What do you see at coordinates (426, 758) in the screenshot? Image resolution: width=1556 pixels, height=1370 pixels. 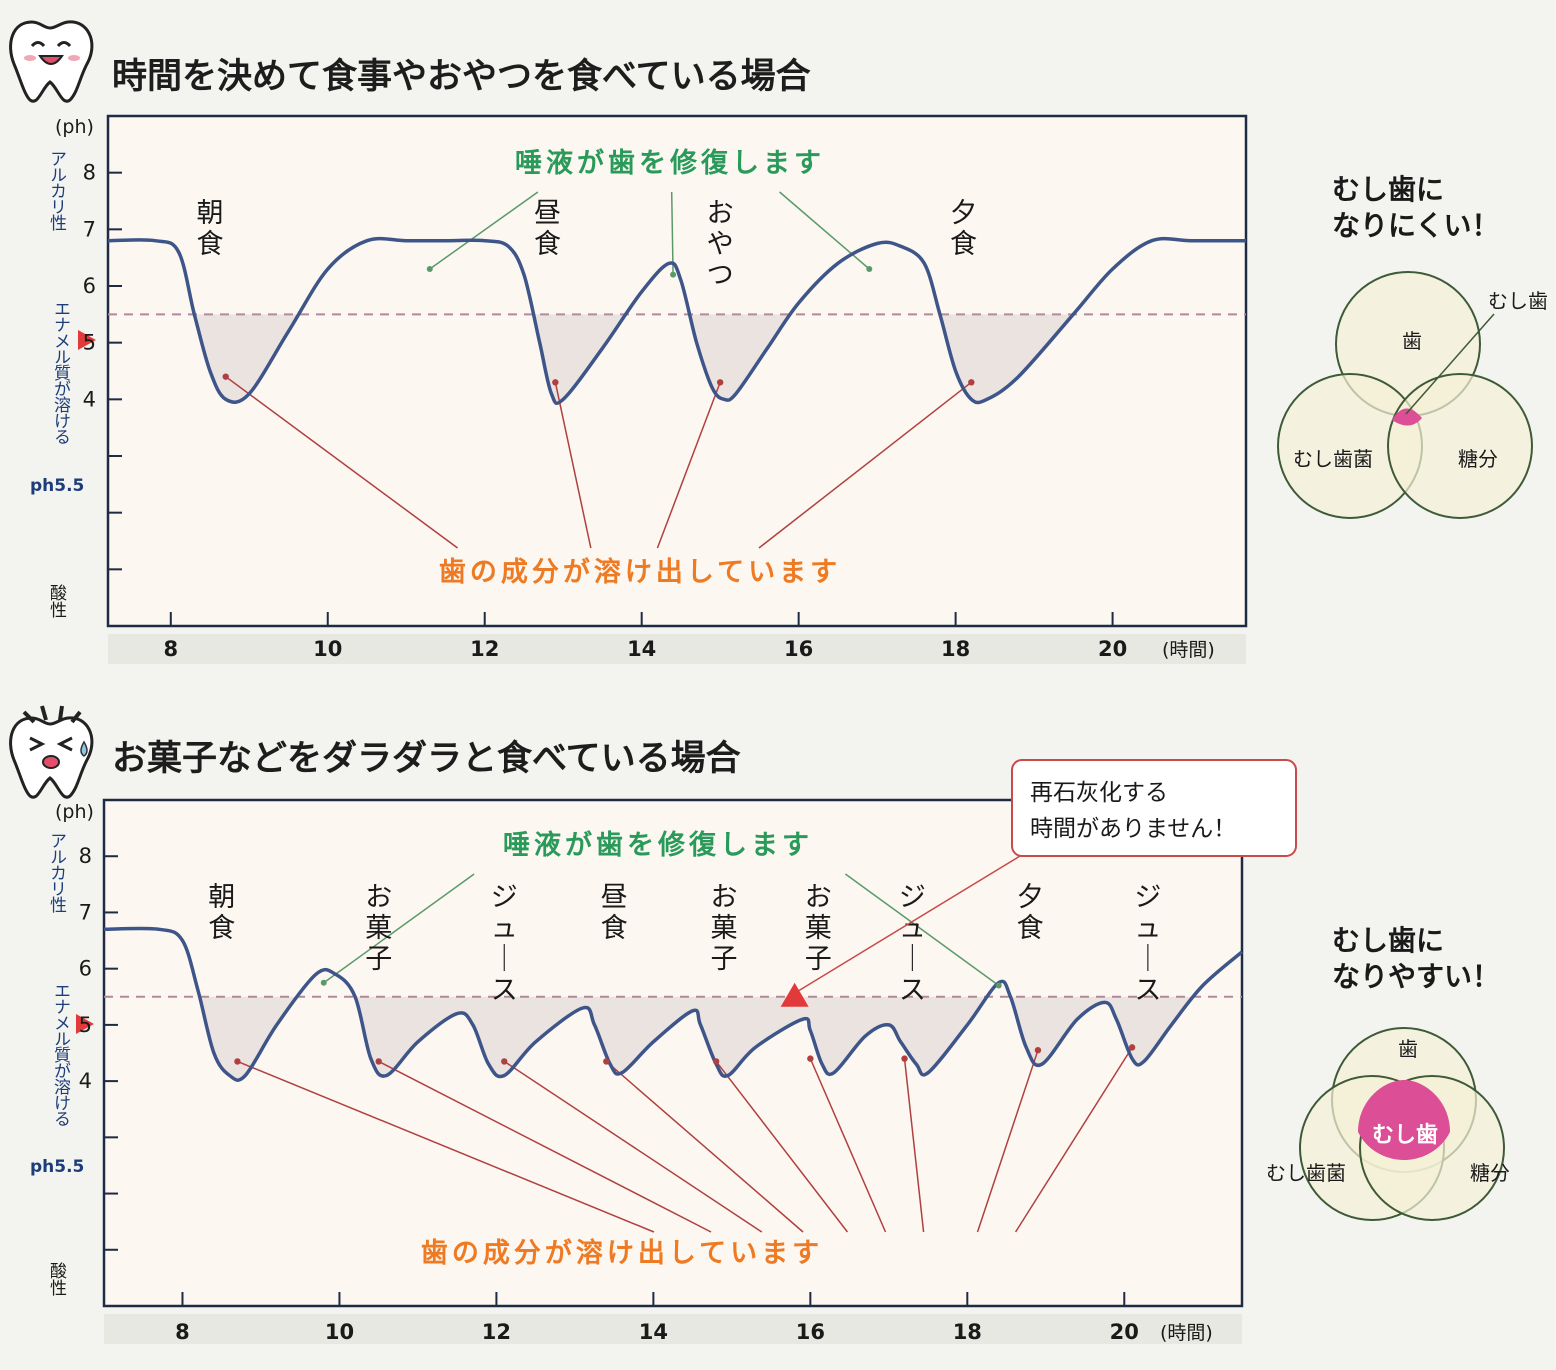 I see `panel-title: お菓子などをダラダラと食べている場合` at bounding box center [426, 758].